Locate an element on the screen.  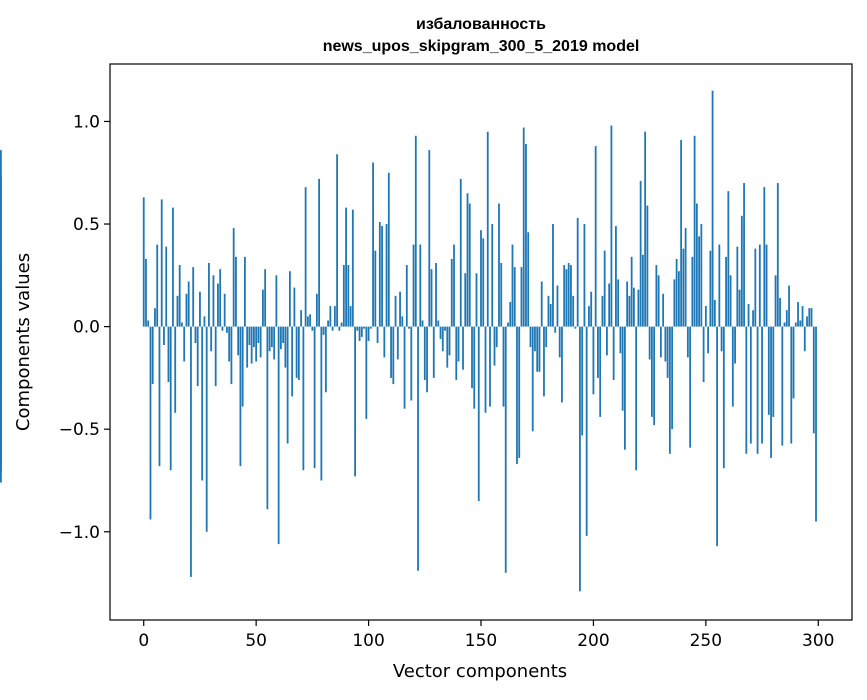
y-tick-label: 0.0 is located at coordinates (86, 328).